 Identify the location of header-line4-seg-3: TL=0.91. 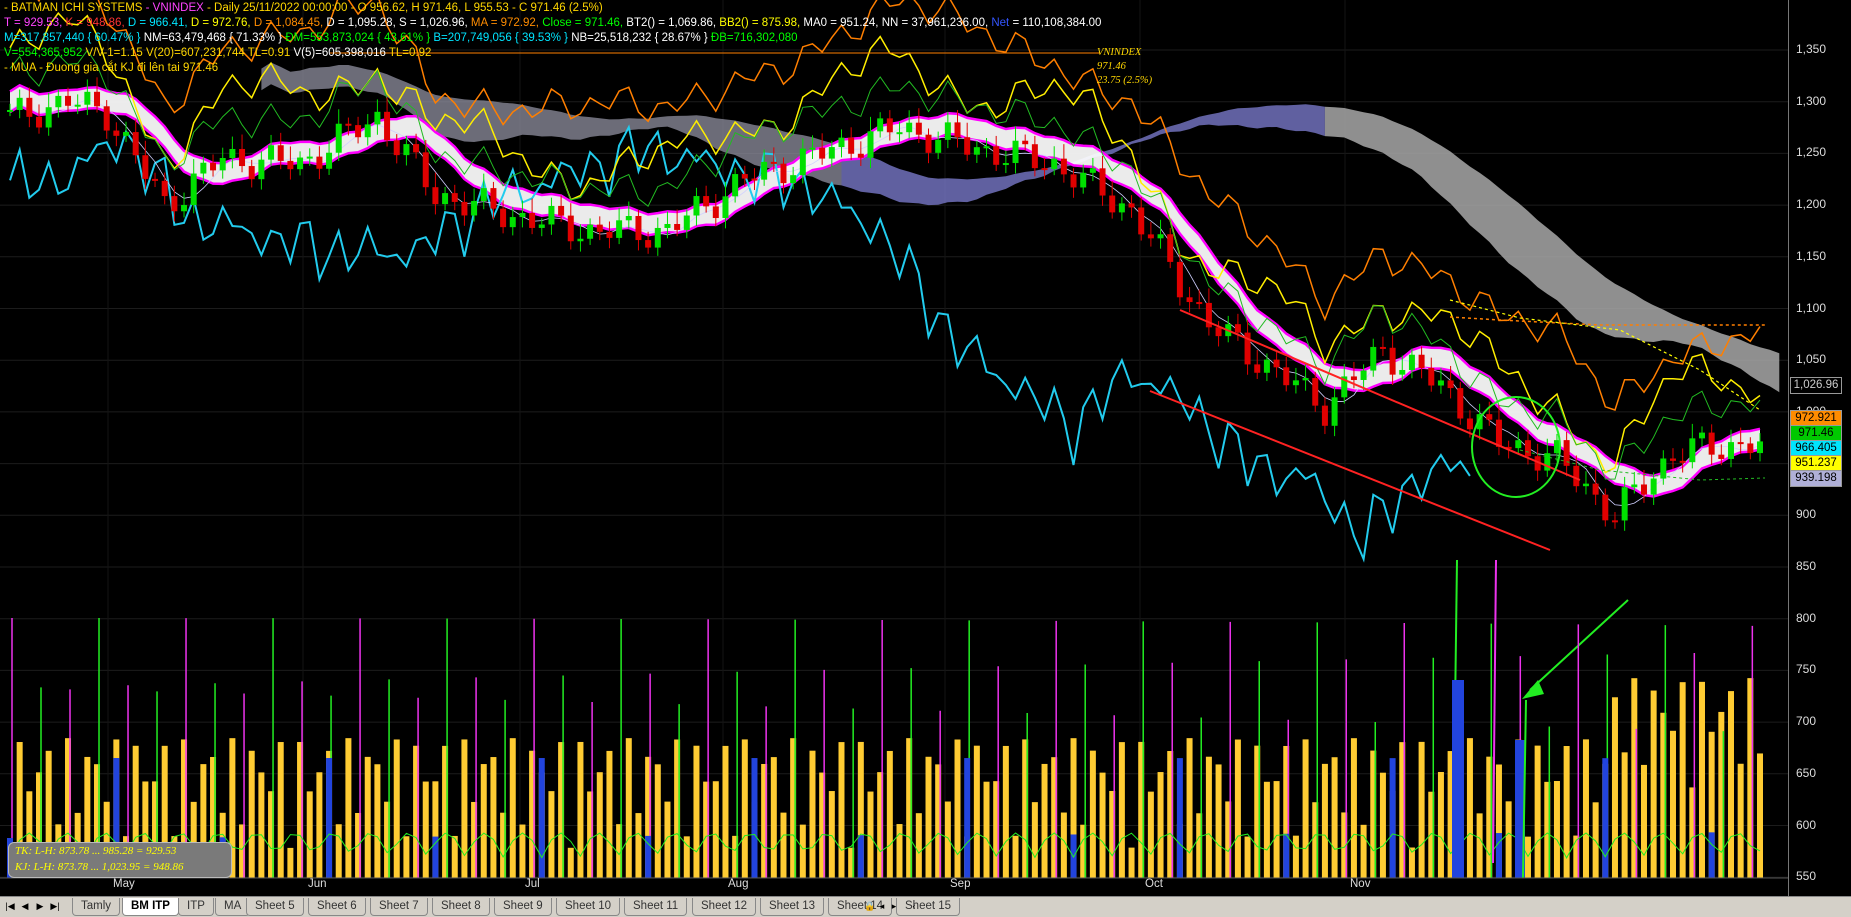
(270, 53).